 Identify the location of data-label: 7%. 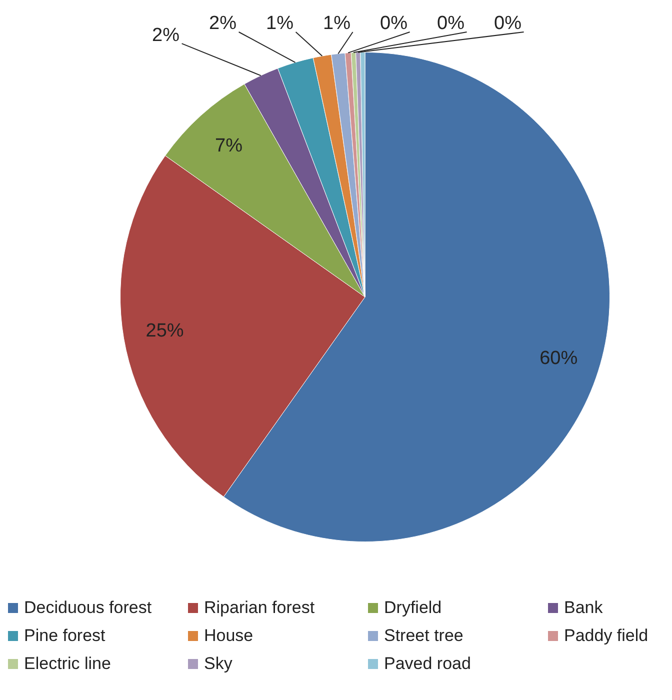
(229, 146).